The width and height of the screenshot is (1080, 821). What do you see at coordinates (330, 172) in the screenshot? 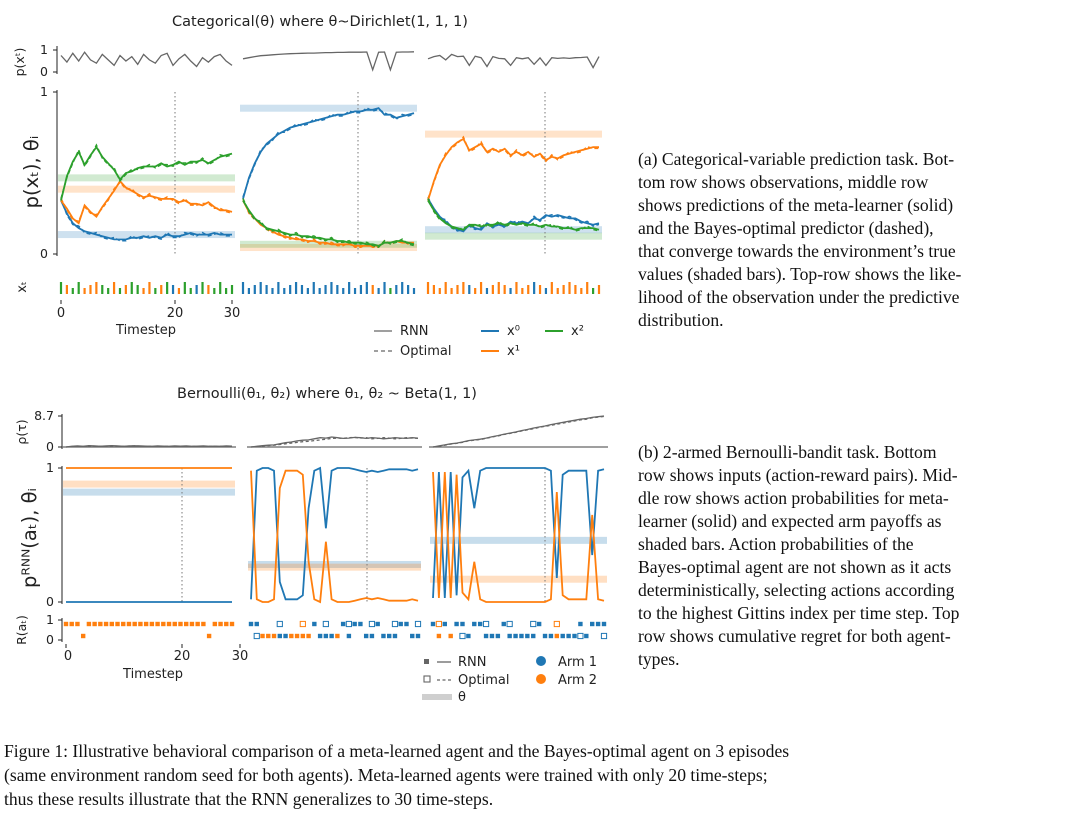
I see `panel-a-plots` at bounding box center [330, 172].